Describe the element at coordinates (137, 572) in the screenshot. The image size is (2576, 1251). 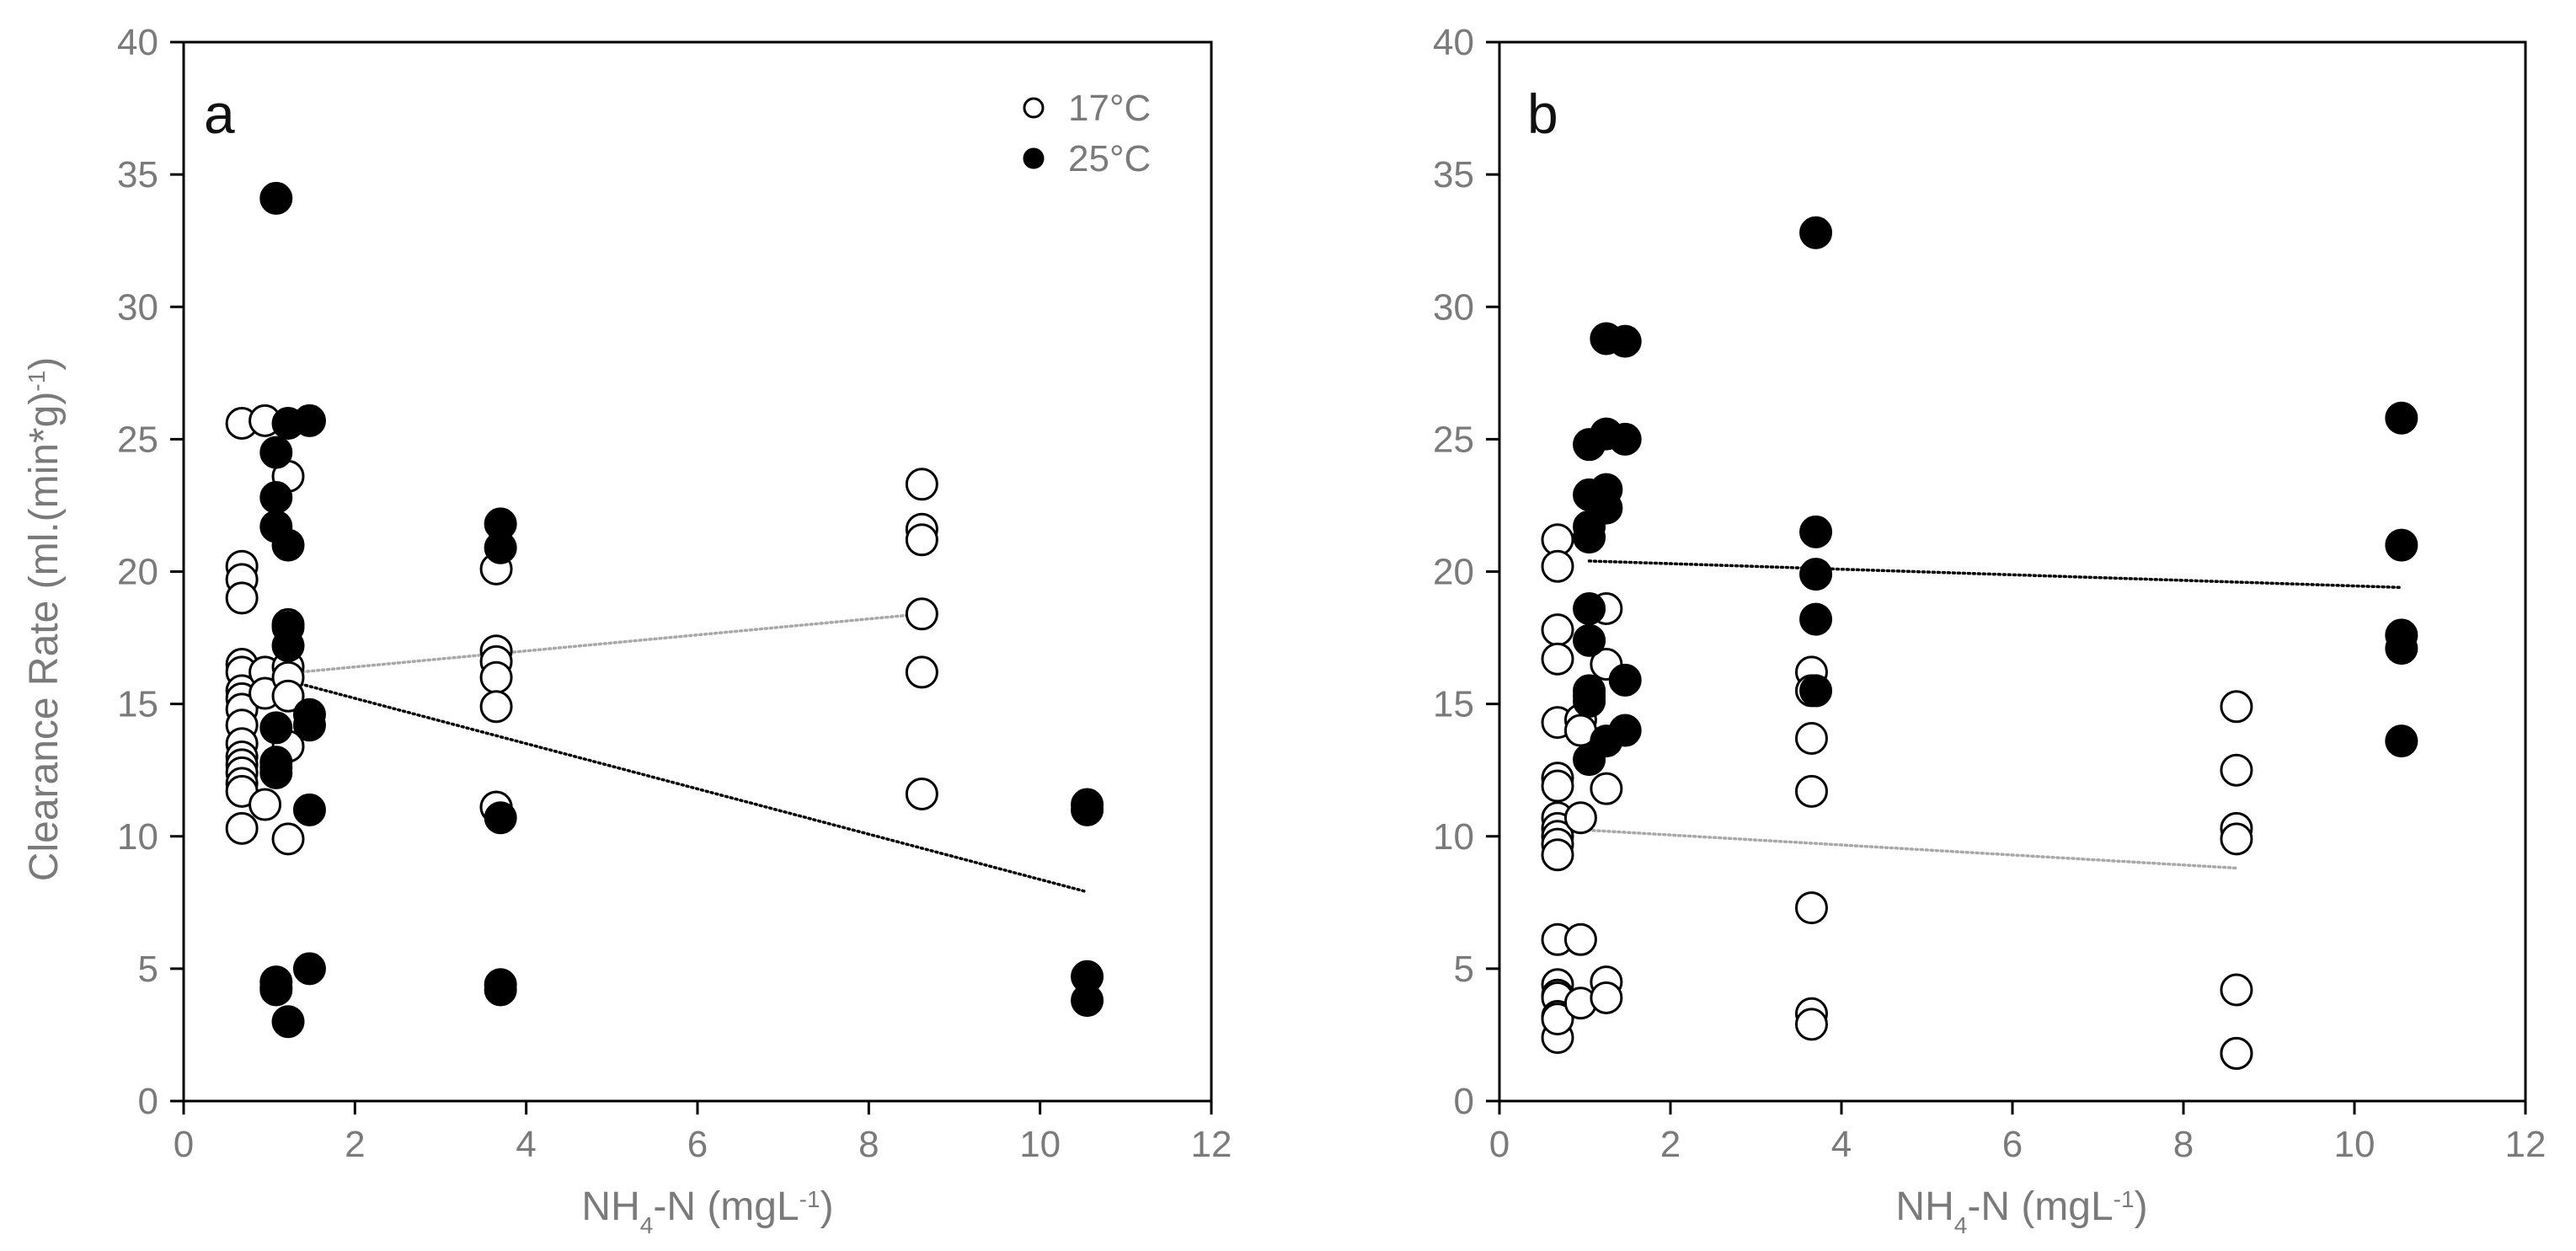
I see `panel-a-y-tick-label: 20` at that location.